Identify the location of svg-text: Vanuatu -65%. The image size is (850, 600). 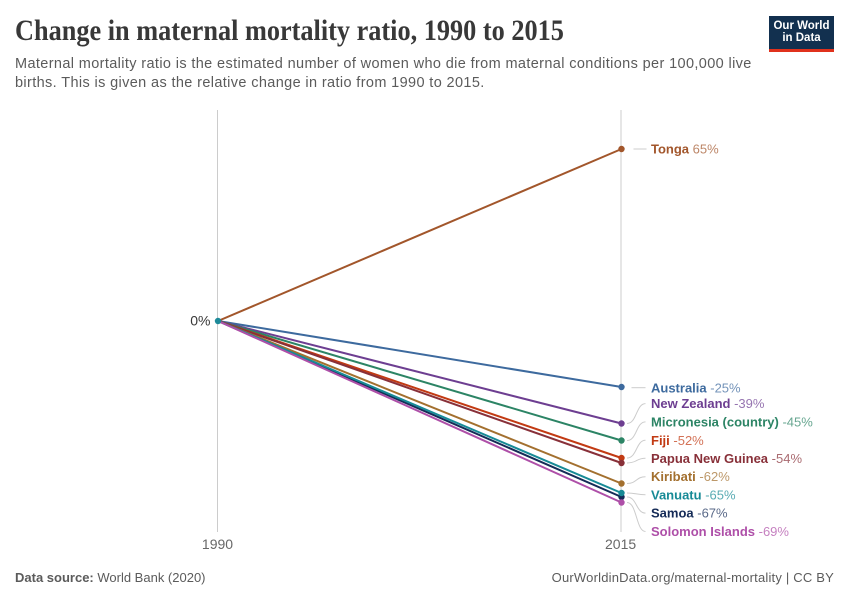
(693, 494).